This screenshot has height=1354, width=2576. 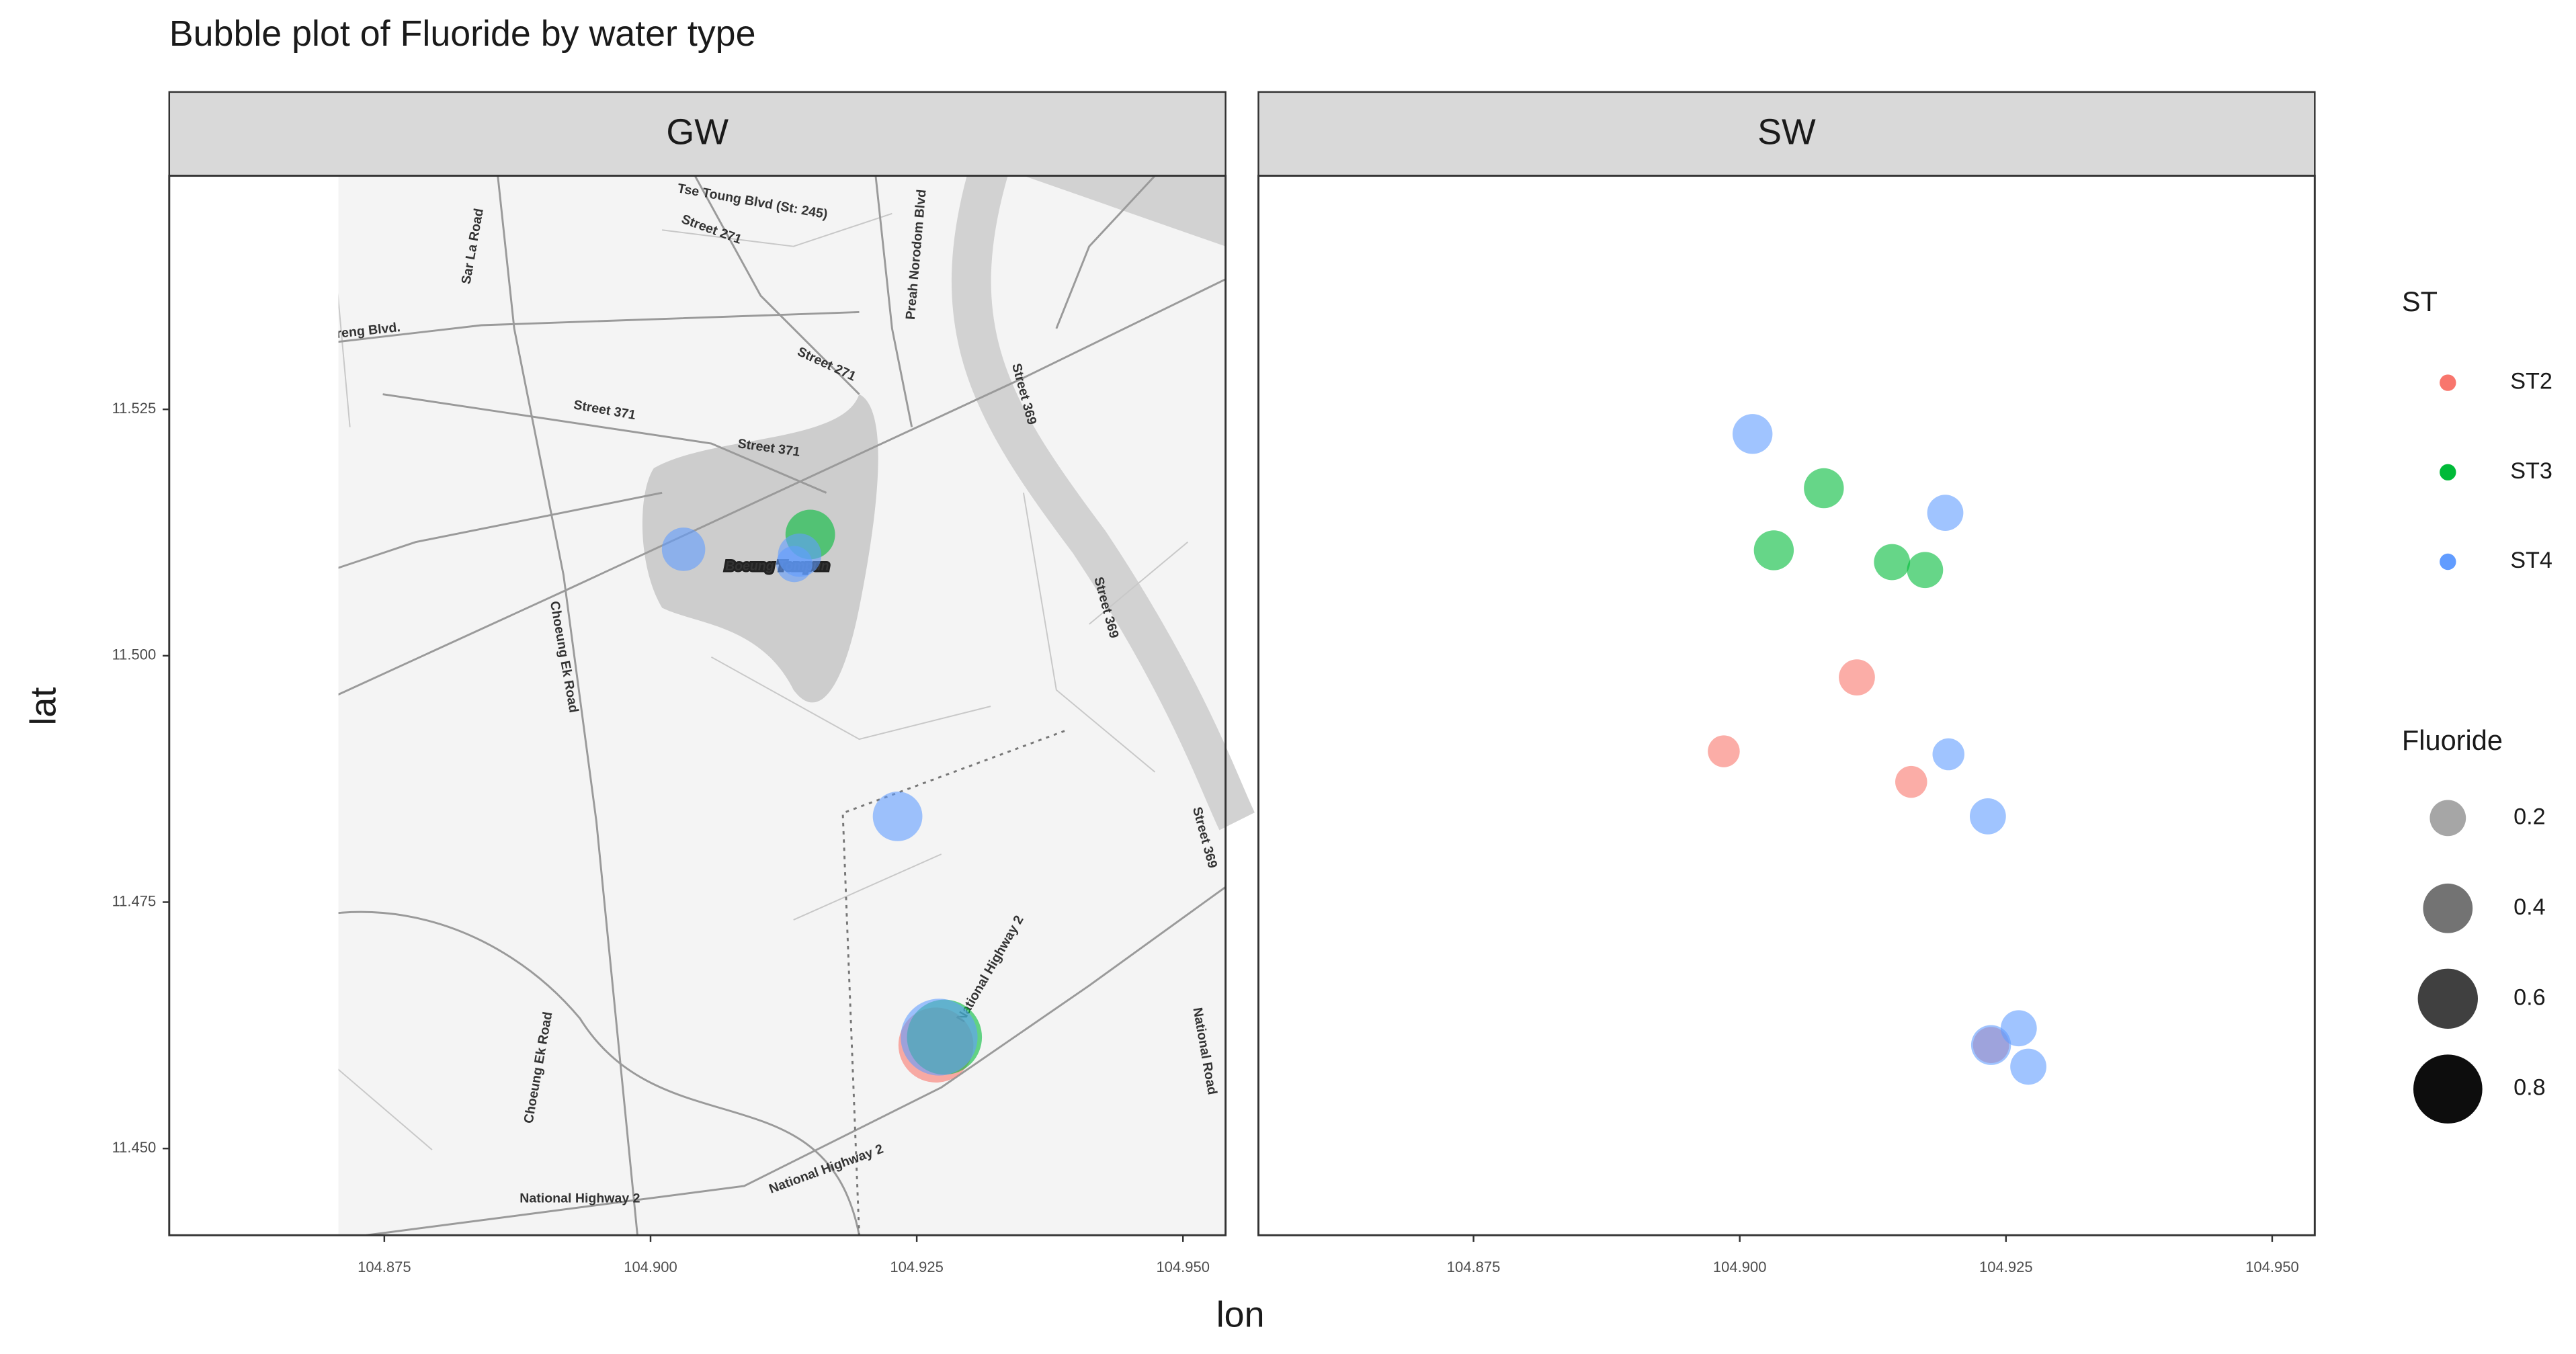 What do you see at coordinates (2531, 560) in the screenshot?
I see `legend-label: ST4` at bounding box center [2531, 560].